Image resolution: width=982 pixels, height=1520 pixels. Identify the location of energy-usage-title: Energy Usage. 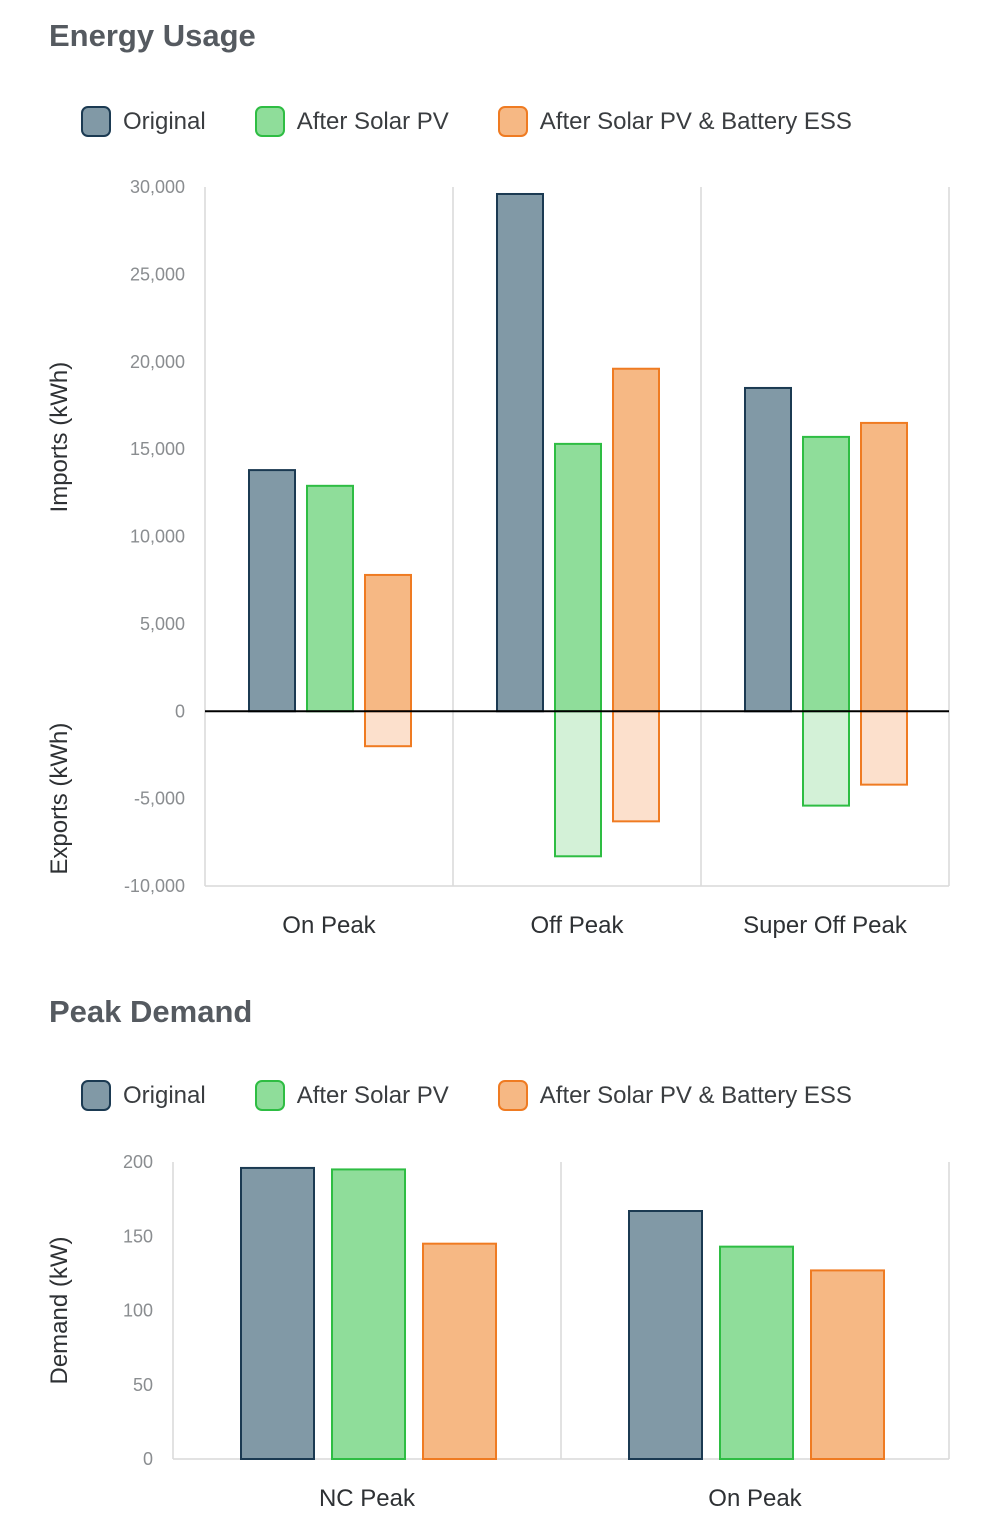
(152, 35).